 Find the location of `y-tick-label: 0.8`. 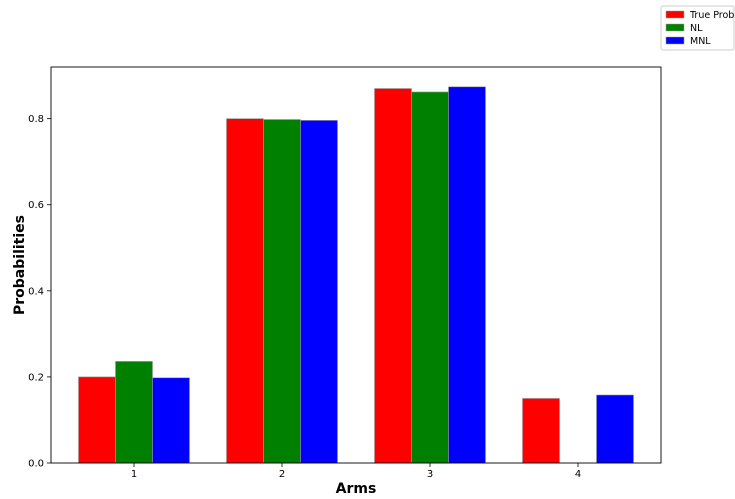

y-tick-label: 0.8 is located at coordinates (36, 119).